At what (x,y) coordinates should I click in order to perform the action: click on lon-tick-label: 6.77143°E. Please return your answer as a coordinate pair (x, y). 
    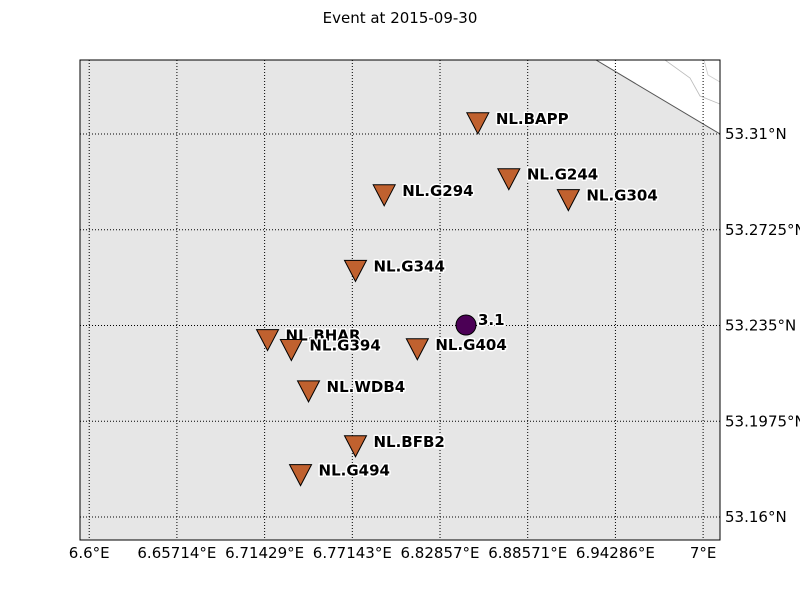
    Looking at the image, I should click on (352, 553).